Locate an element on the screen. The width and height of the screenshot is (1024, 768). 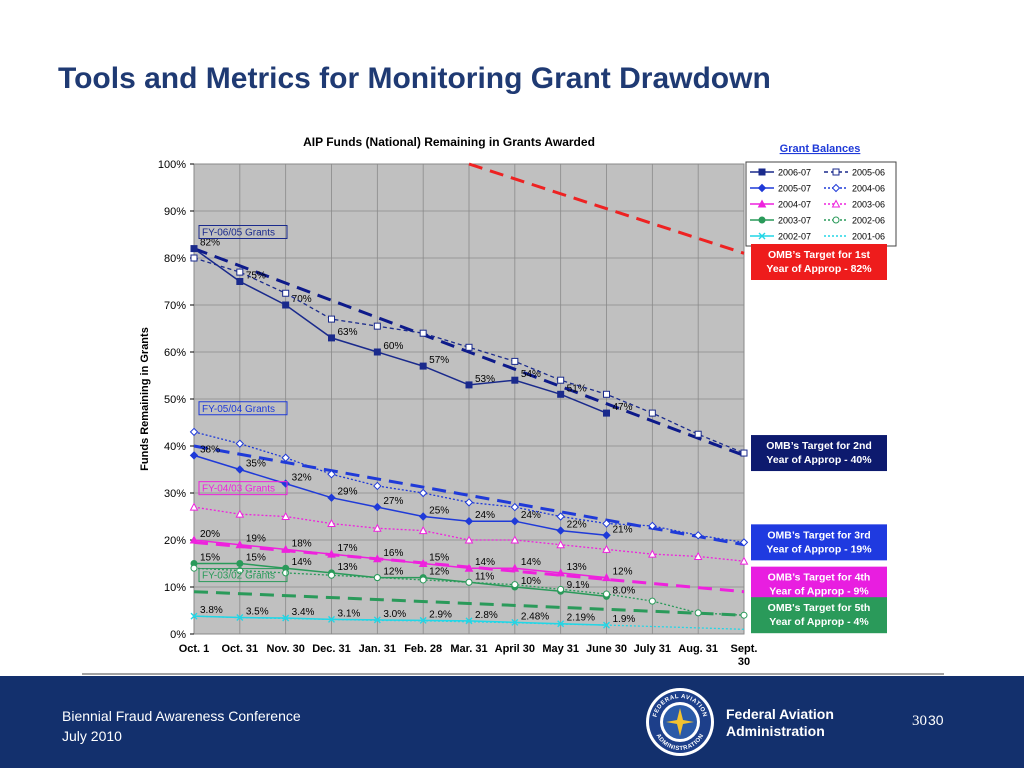
group-label: FY-05/04 Grants is located at coordinates (238, 409).